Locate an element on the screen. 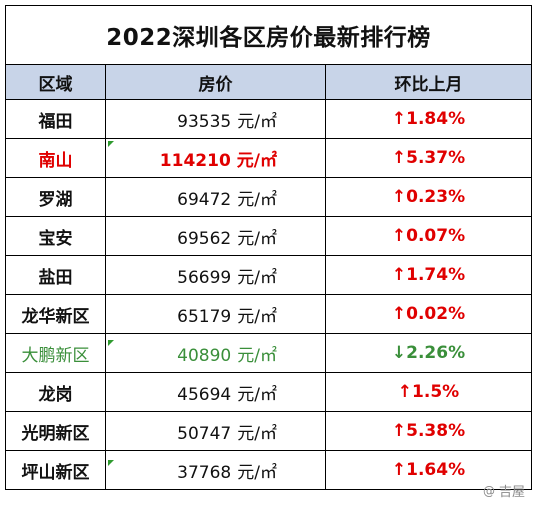  price-value: 56699 is located at coordinates (204, 277).